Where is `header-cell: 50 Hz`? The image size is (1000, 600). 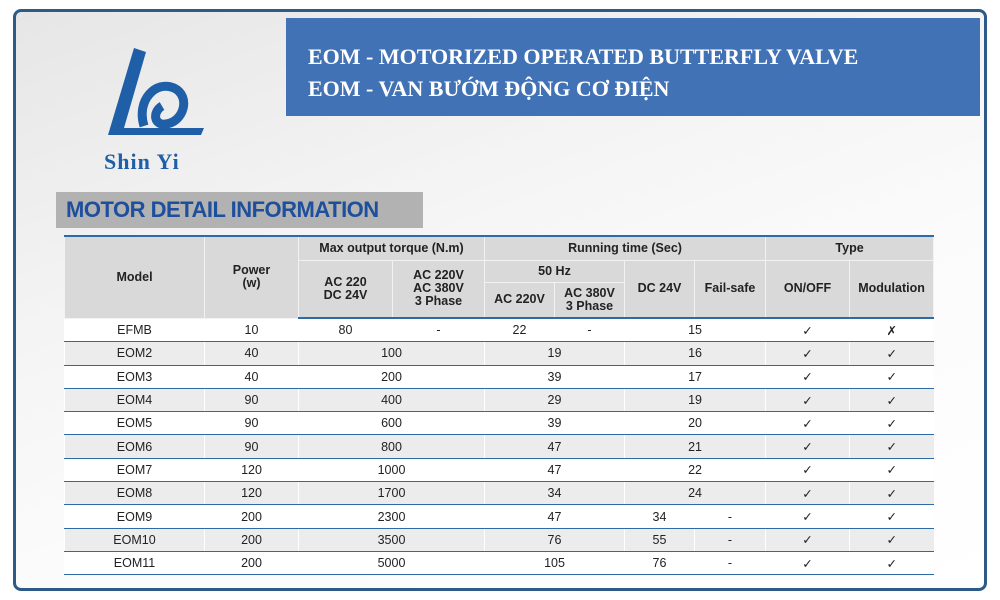
header-cell: 50 Hz is located at coordinates (554, 271).